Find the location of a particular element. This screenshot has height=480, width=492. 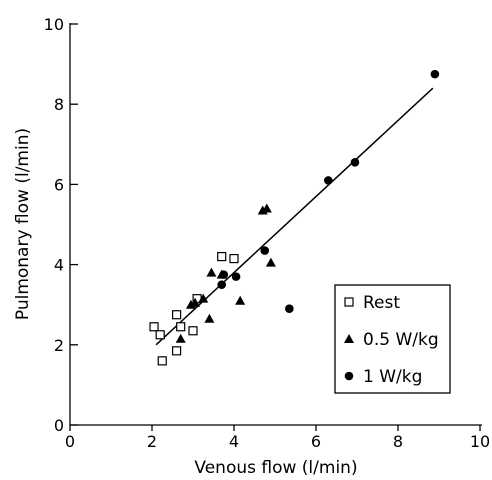

x-tick-label: 10 is located at coordinates (480, 441).